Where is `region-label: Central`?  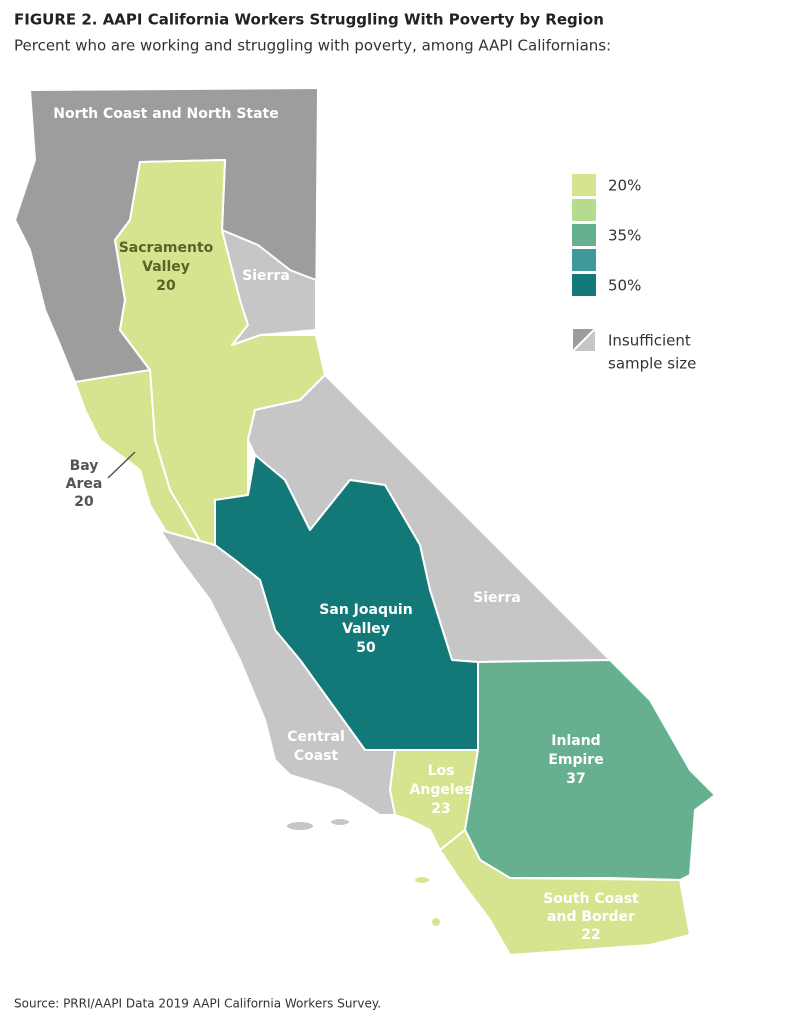
region-label: Central is located at coordinates (316, 737).